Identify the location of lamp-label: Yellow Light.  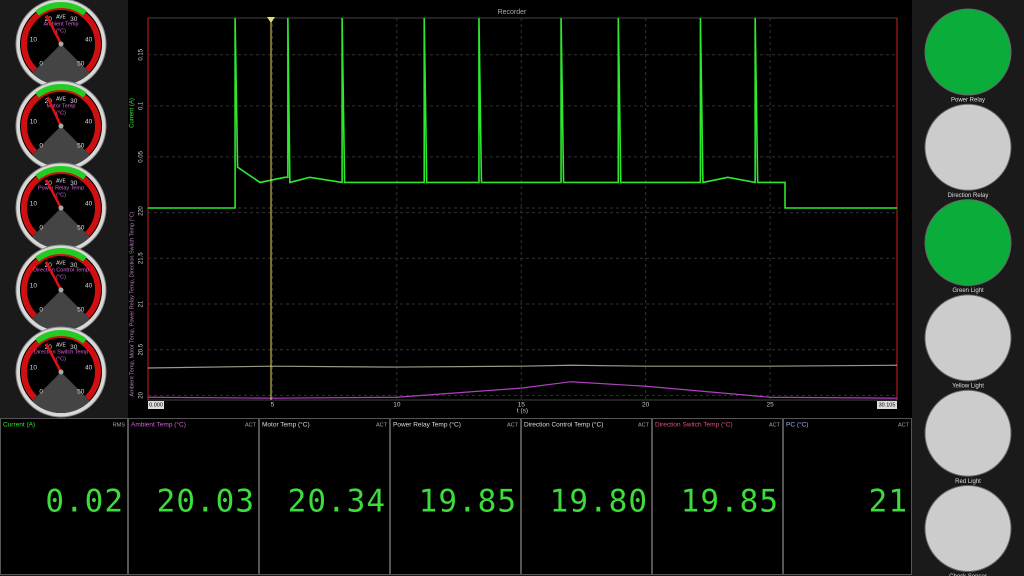
(968, 386).